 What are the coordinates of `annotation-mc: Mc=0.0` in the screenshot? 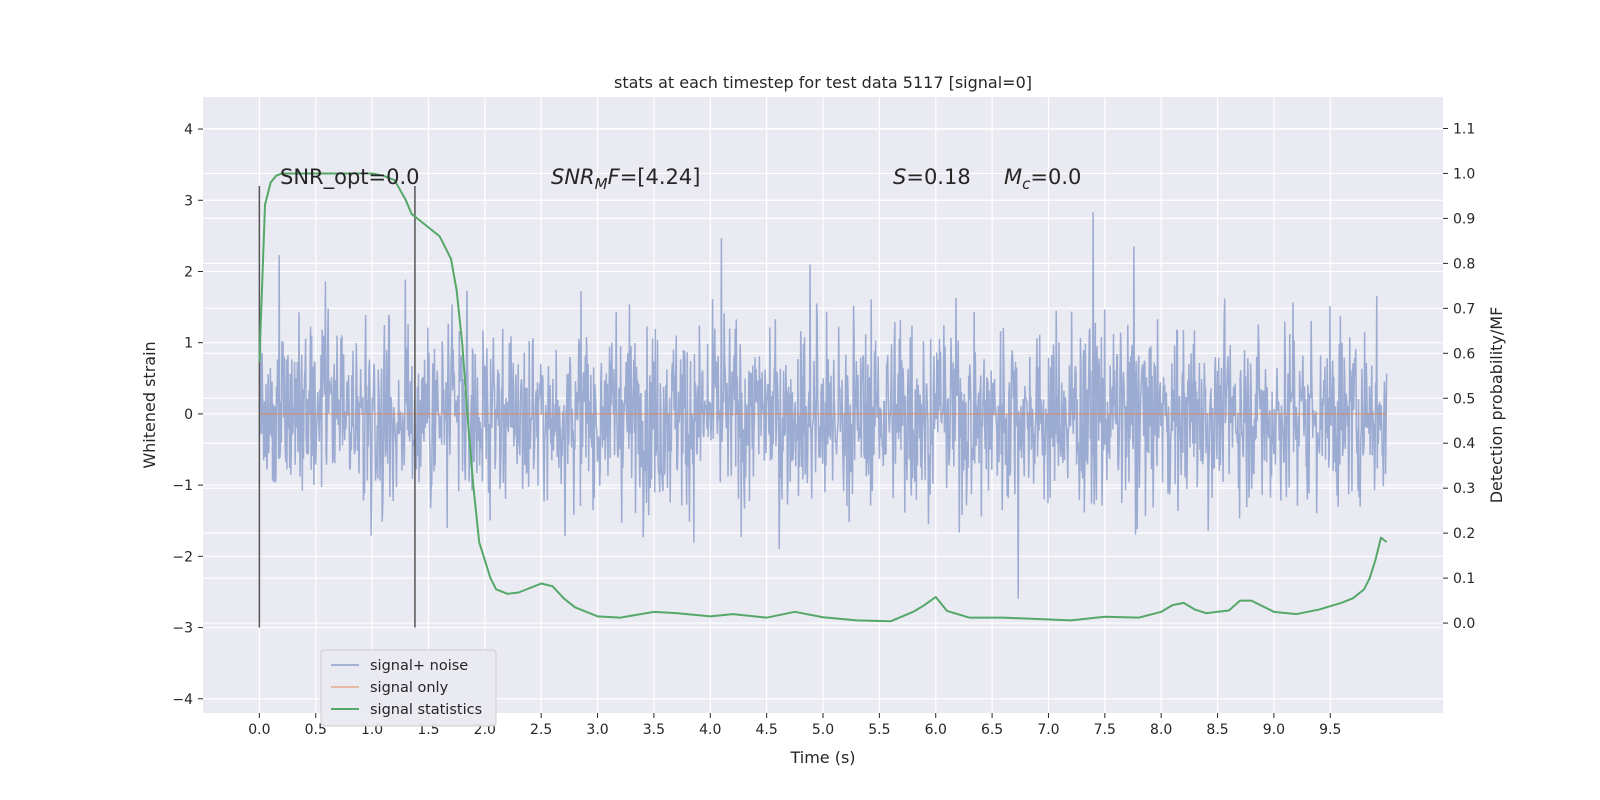 It's located at (1042, 179).